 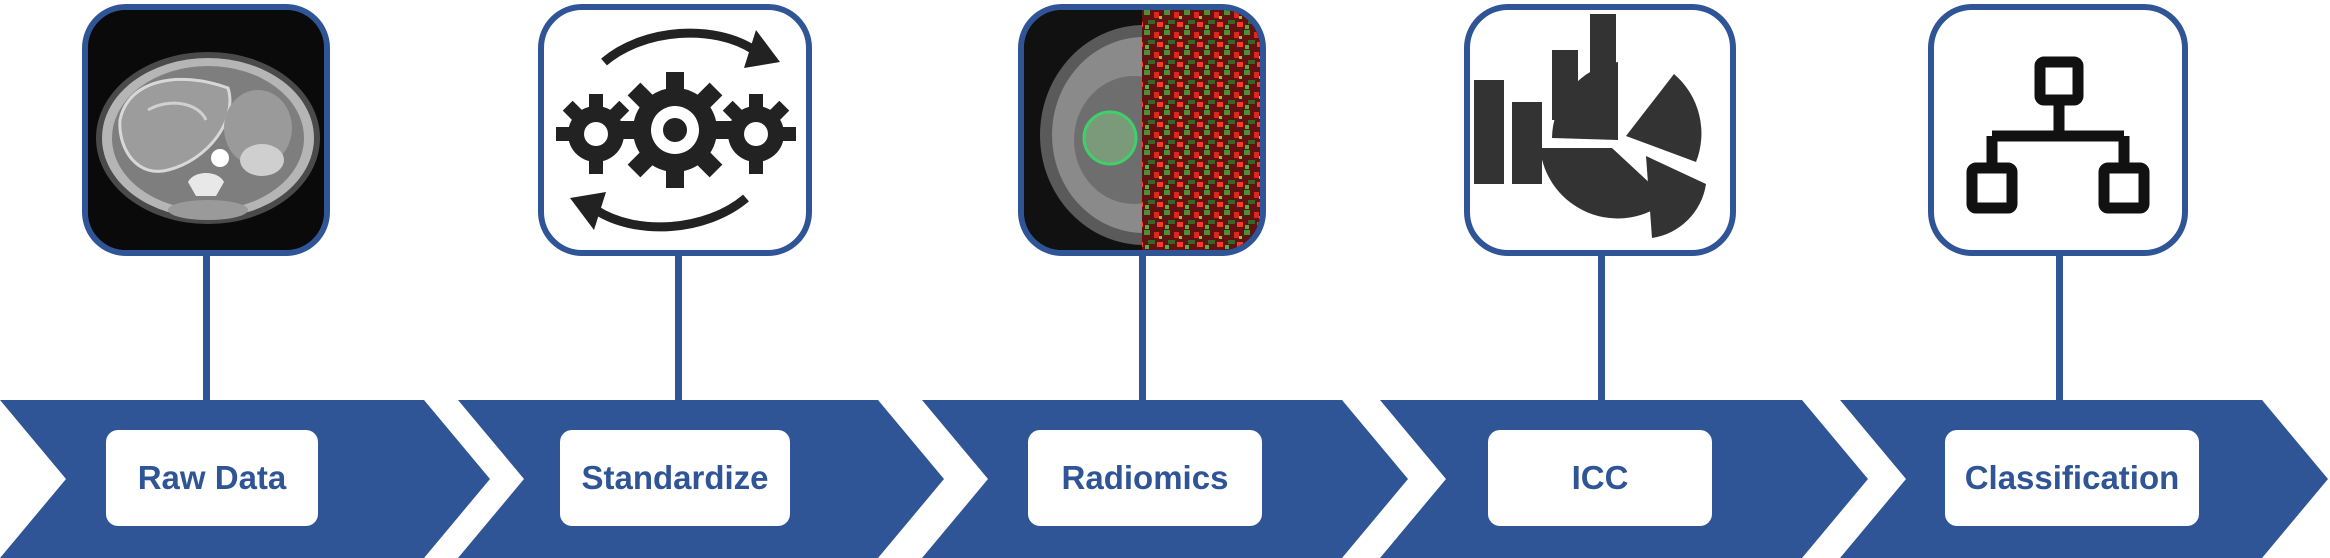 What do you see at coordinates (2073, 279) in the screenshot?
I see `step-classification: Classification` at bounding box center [2073, 279].